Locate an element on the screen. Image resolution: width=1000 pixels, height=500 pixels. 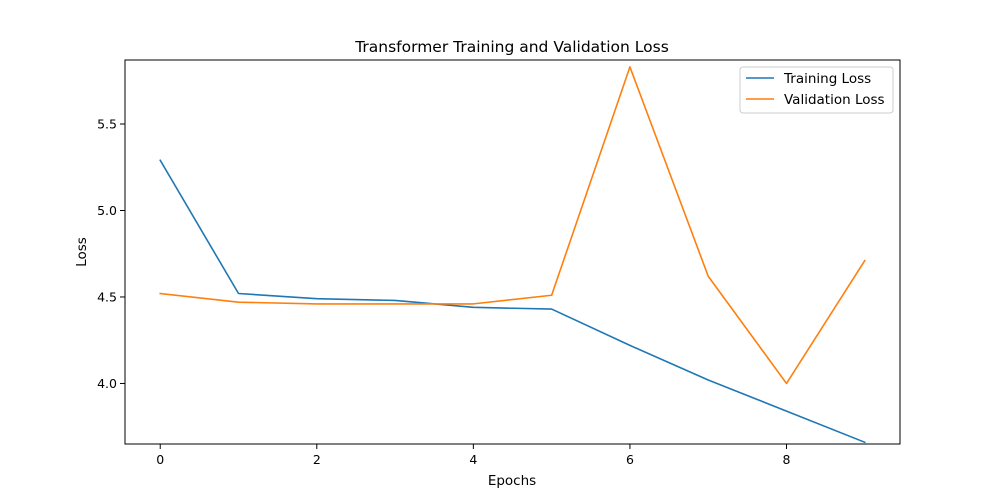
legend-label: Training Loss is located at coordinates (827, 79).